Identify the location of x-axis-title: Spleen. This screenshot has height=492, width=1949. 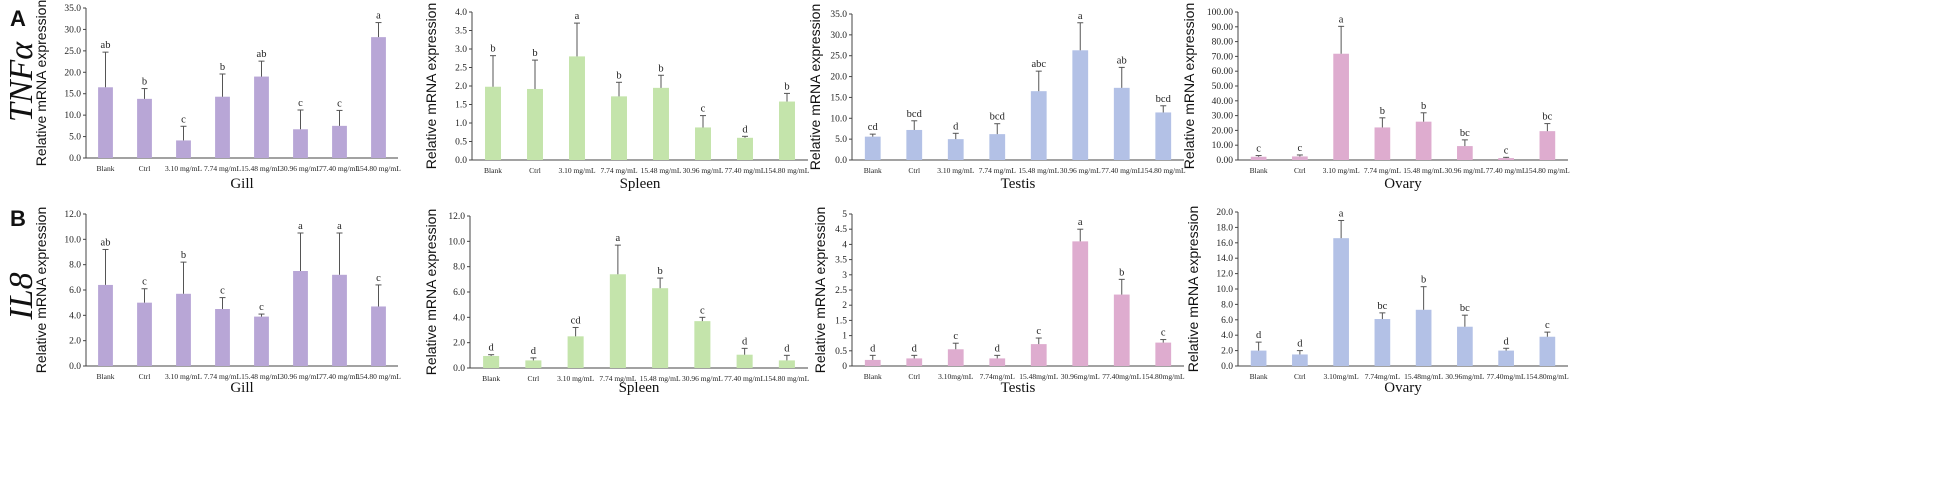
(639, 388).